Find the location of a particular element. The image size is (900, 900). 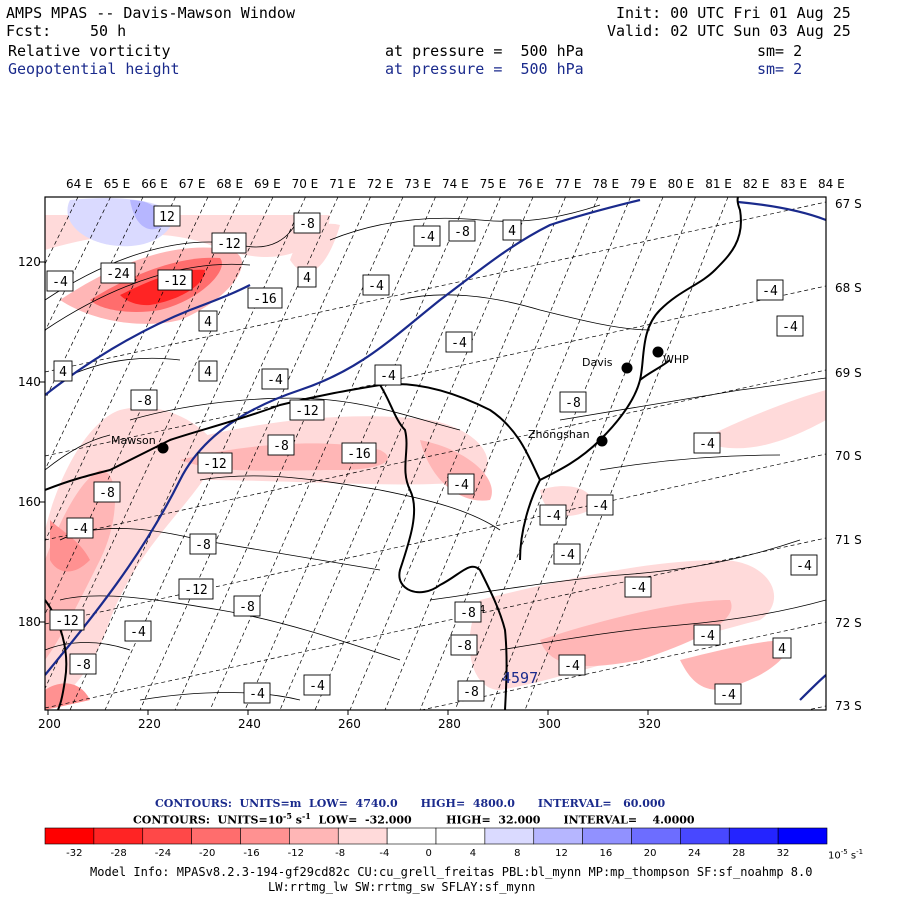

x-tick-label: 320 is located at coordinates (649, 724).